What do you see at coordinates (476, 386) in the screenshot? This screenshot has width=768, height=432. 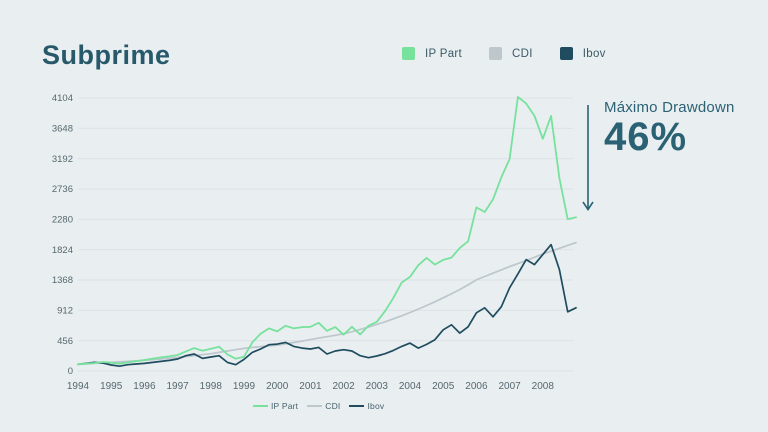 I see `x-axis-tick-2006: 2006` at bounding box center [476, 386].